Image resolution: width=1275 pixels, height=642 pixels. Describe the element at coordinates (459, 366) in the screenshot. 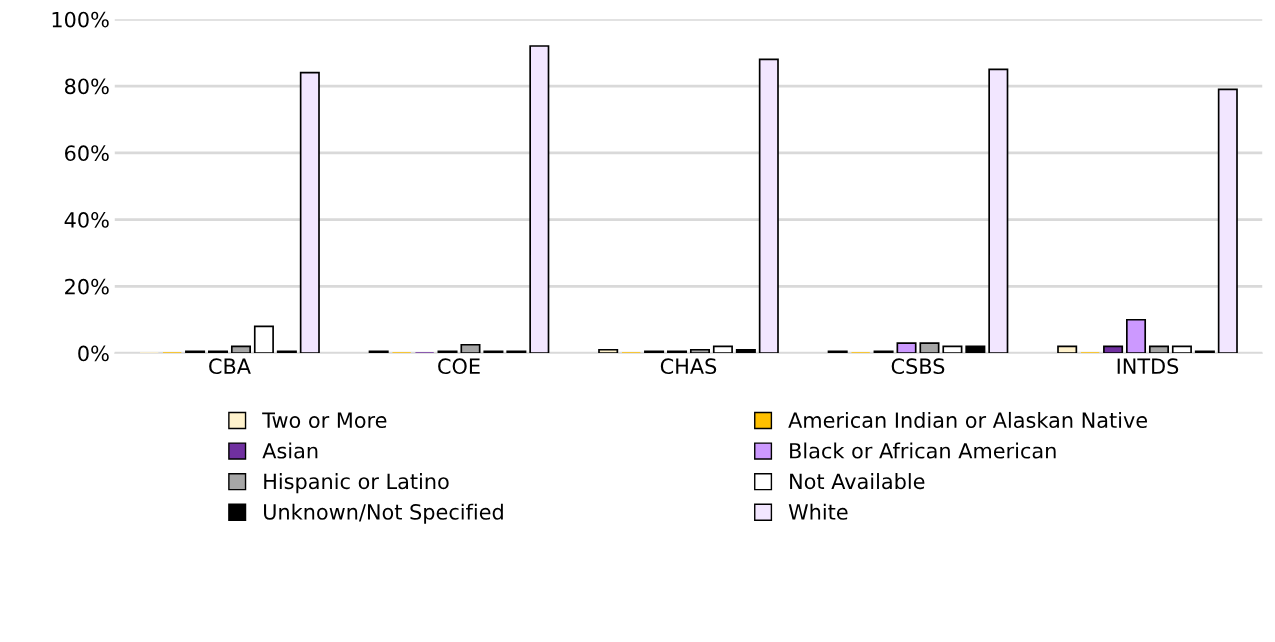

I see `x-tick-label: COE` at that location.